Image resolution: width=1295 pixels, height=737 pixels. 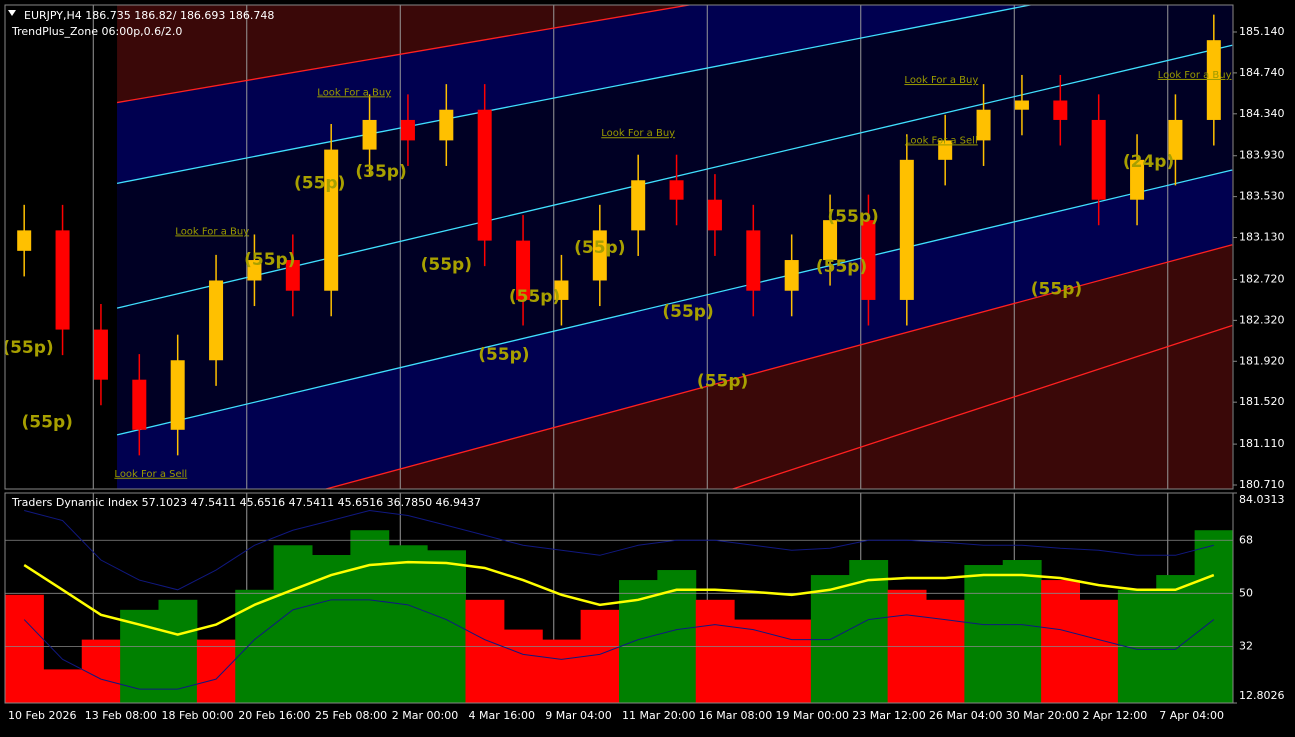 I want to click on y-tick-label: 184.340, so click(x=1262, y=113).